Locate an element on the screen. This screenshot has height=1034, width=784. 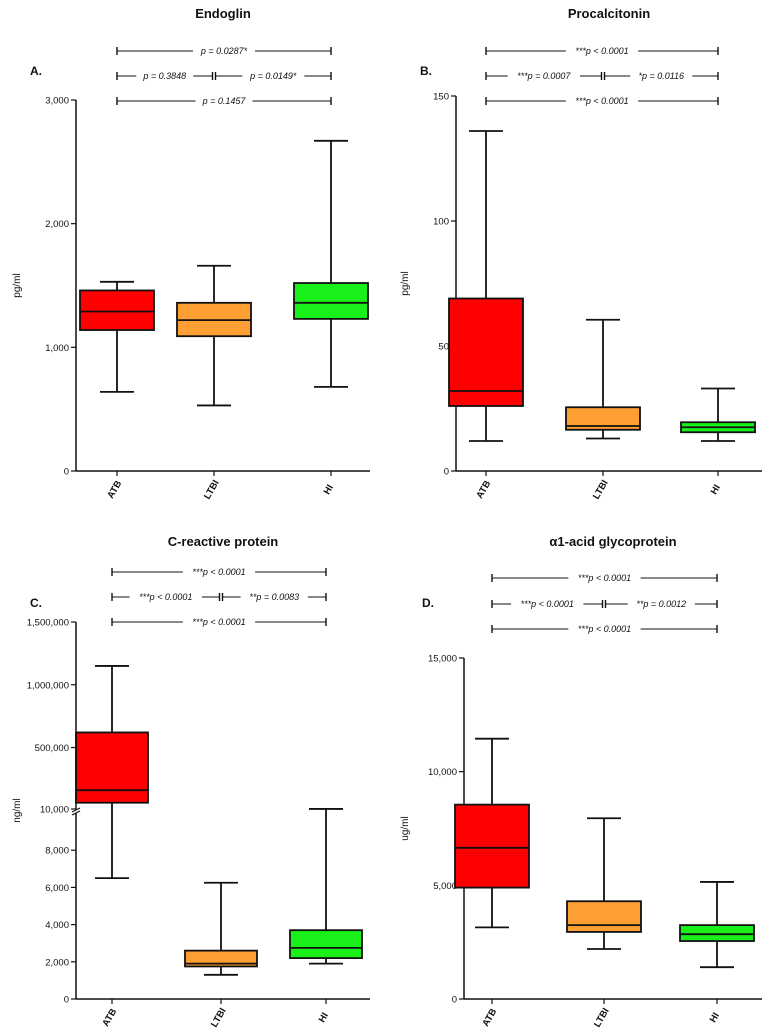
comparison-label: *p = 0.0116 is located at coordinates (661, 76).